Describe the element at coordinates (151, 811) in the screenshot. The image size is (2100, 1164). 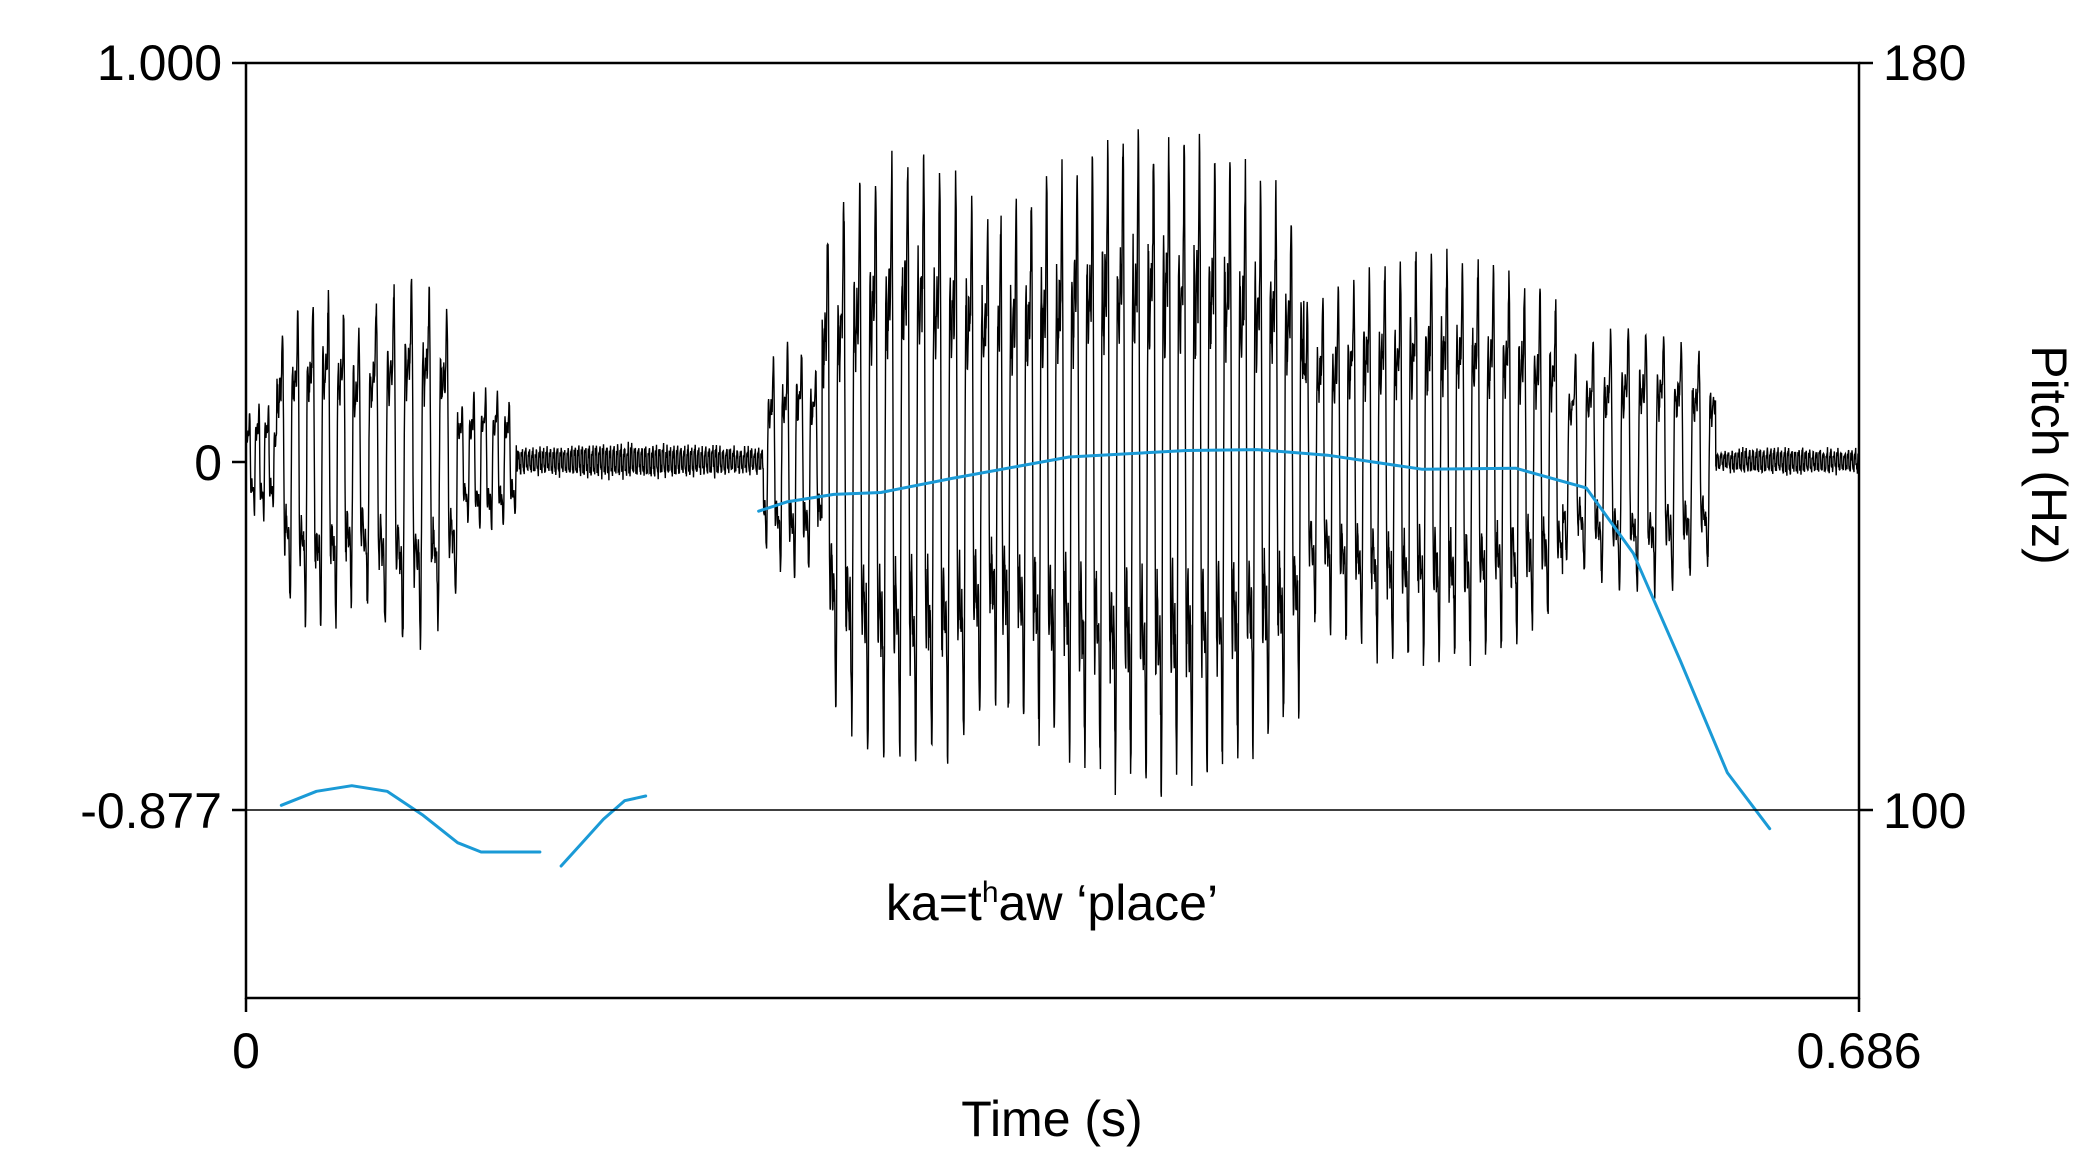
I see `y-tick-label-bottom: -0.877` at that location.